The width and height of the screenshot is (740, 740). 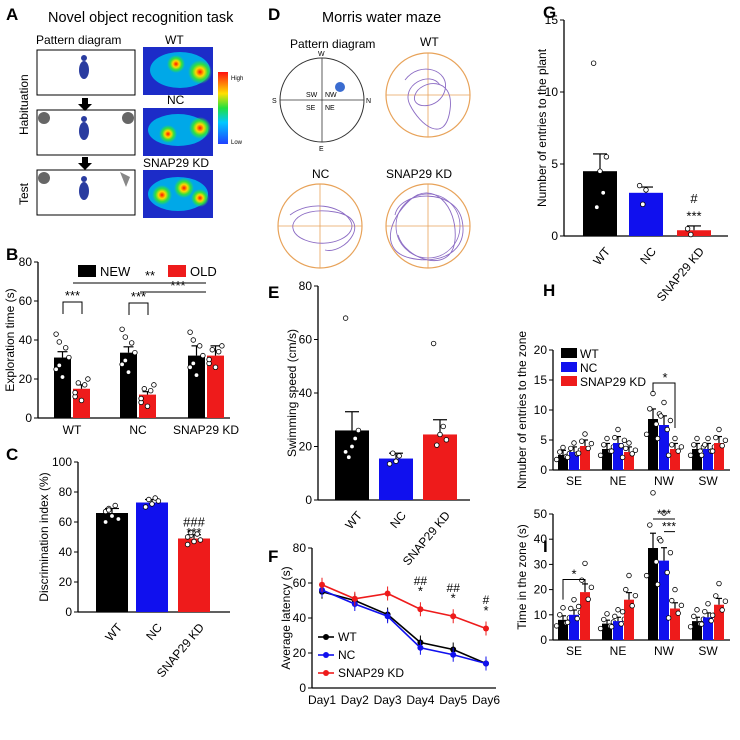 What do you see at coordinates (141, 18) in the screenshot?
I see `panel-title: Novel object recognition task` at bounding box center [141, 18].